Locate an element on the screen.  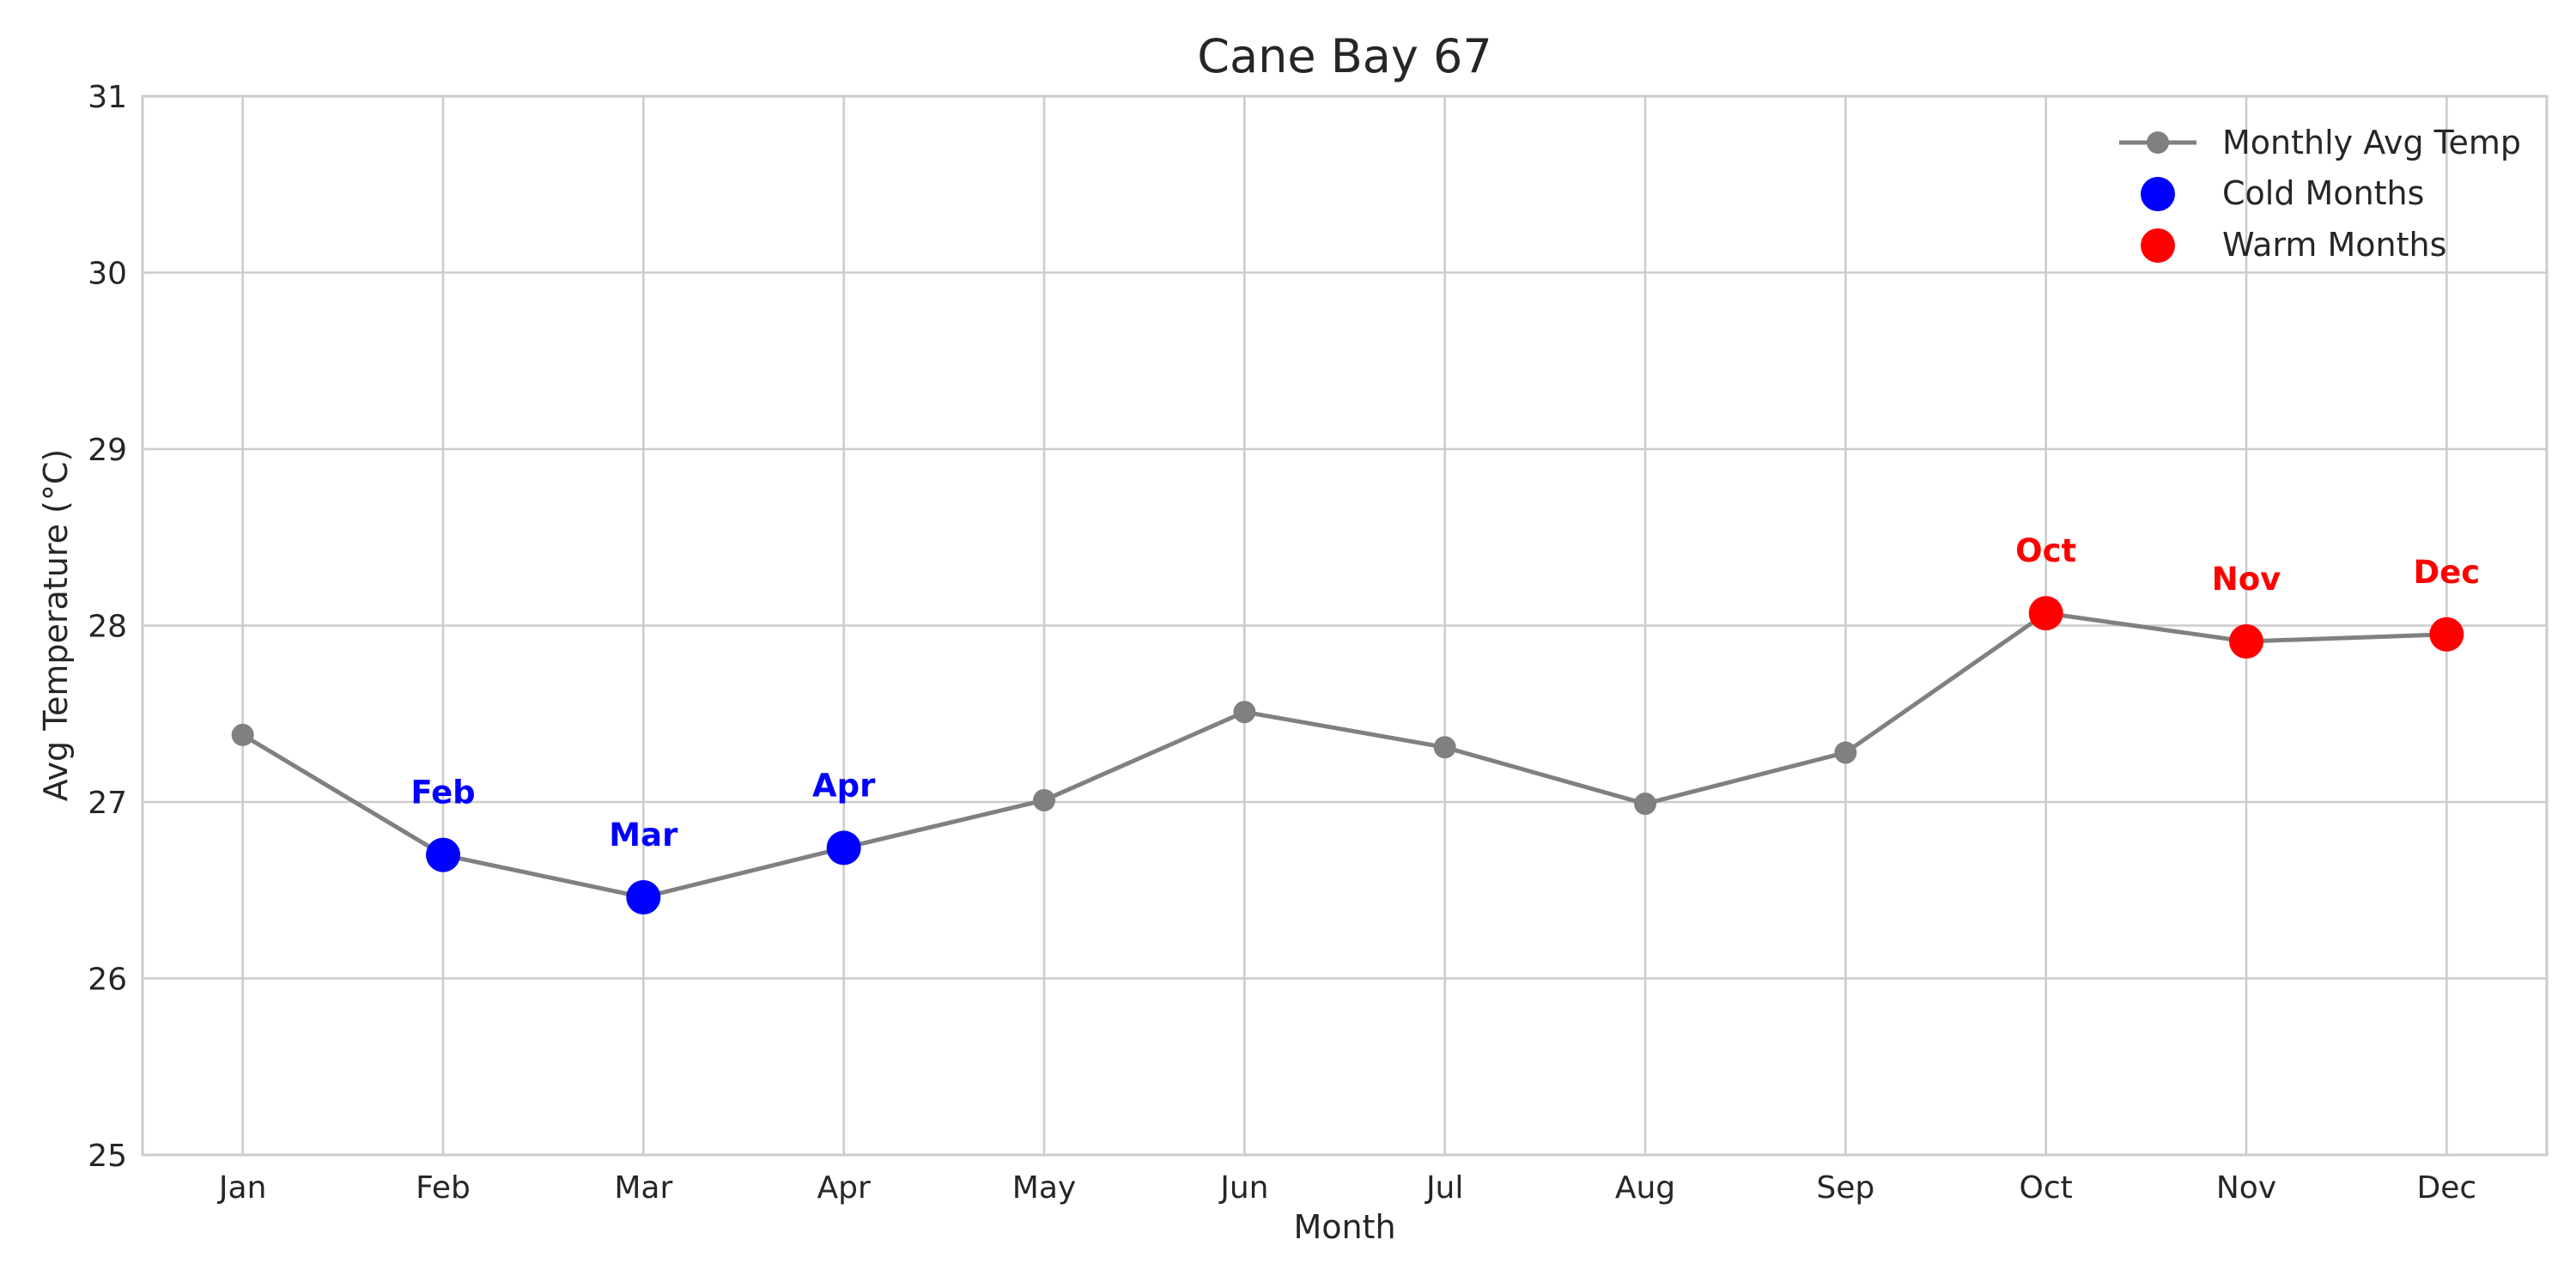
x-tick-label: Nov is located at coordinates (2246, 1188).